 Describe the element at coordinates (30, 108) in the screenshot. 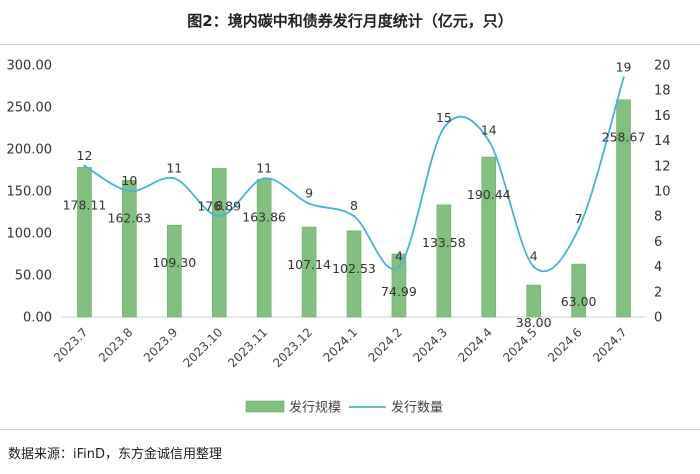

I see `y-left-tick-label: 250.00` at that location.